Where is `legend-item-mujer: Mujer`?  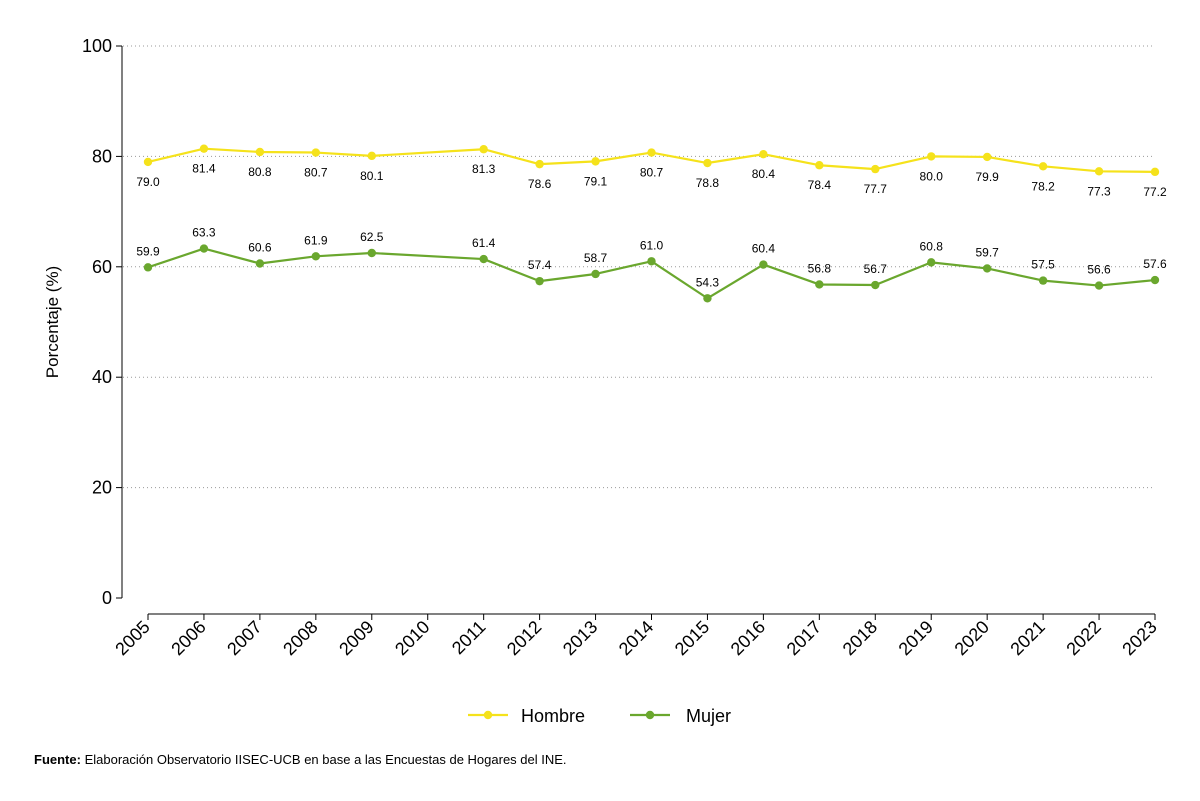 legend-item-mujer: Mujer is located at coordinates (680, 716).